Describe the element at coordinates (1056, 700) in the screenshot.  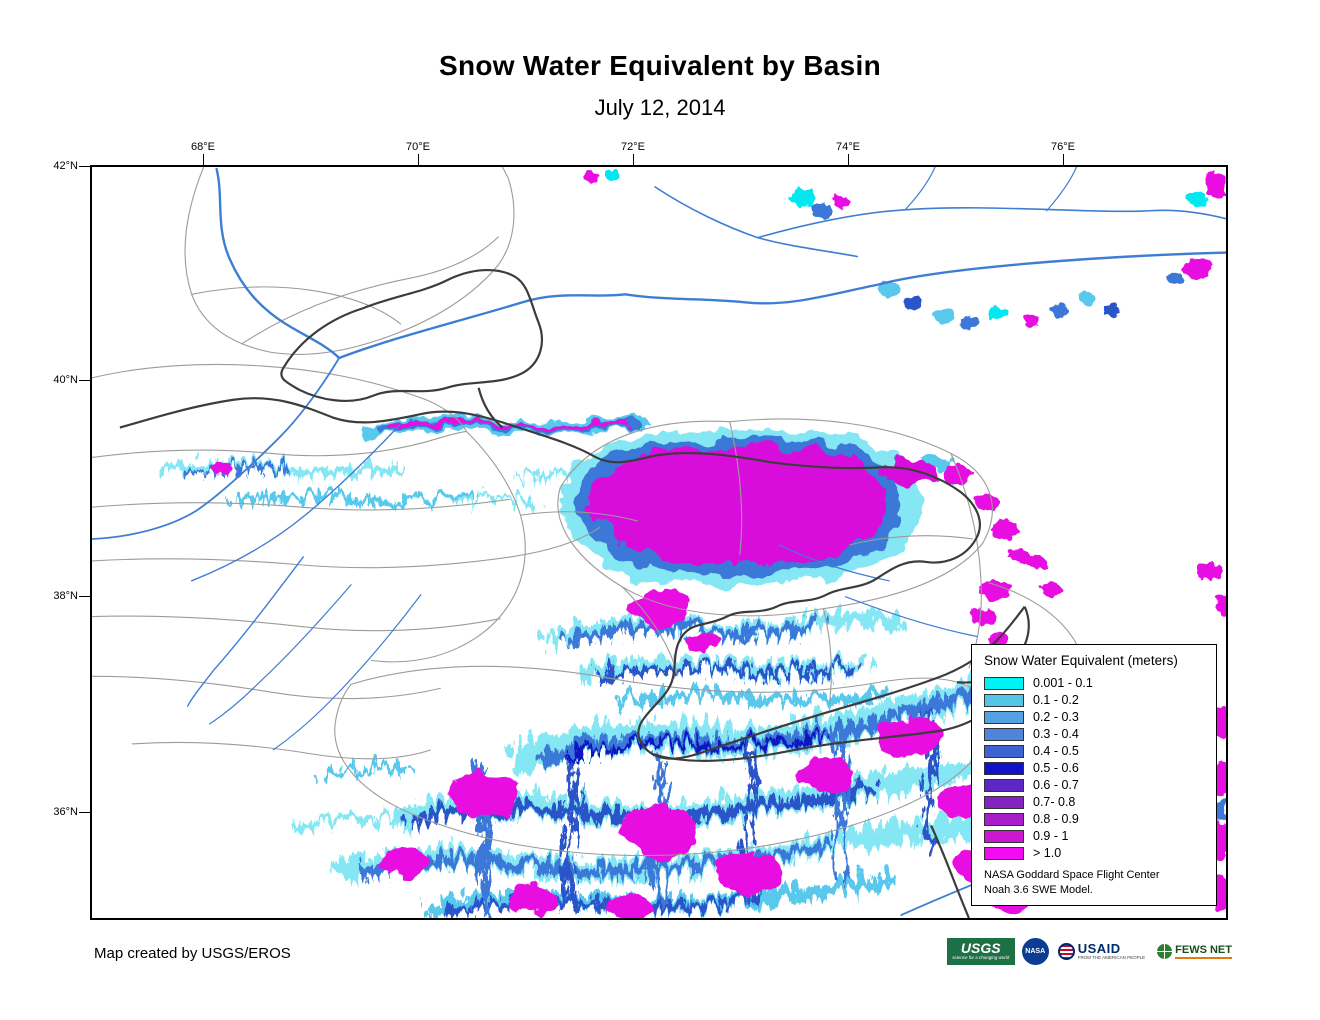
I see `legend-entry-label: 0.1 - 0.2` at that location.